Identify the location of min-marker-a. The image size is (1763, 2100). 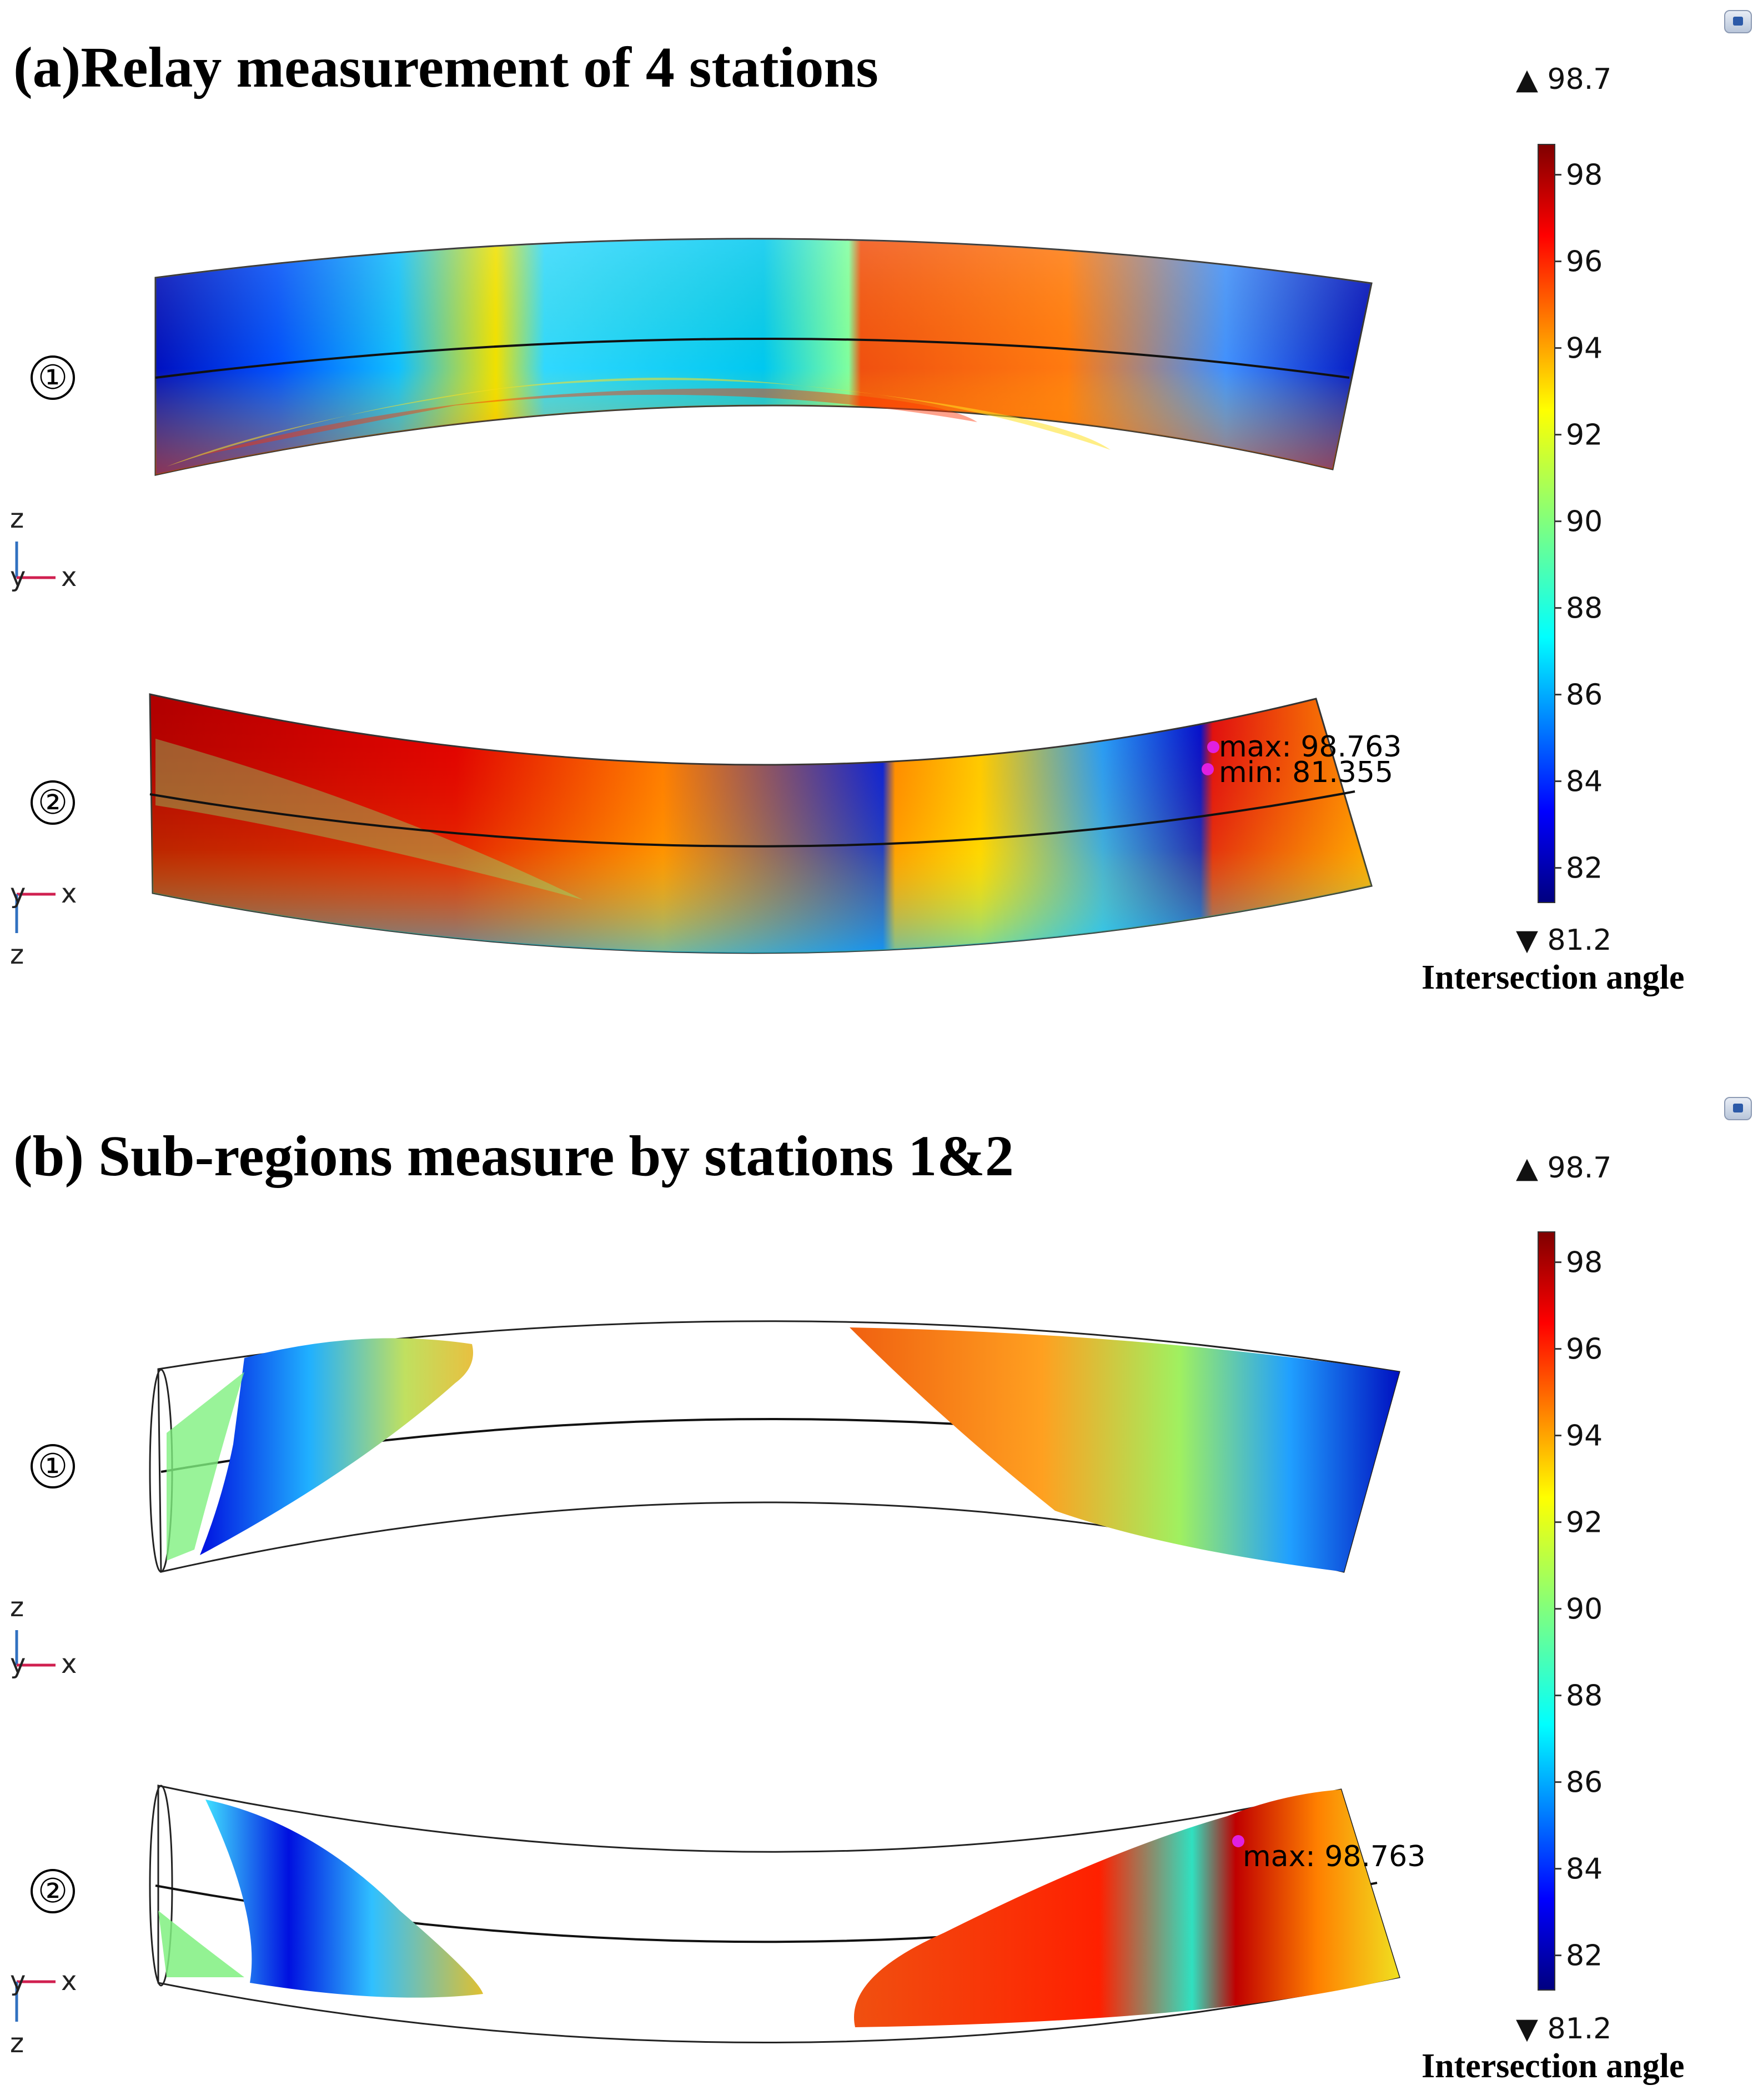
(1208, 769).